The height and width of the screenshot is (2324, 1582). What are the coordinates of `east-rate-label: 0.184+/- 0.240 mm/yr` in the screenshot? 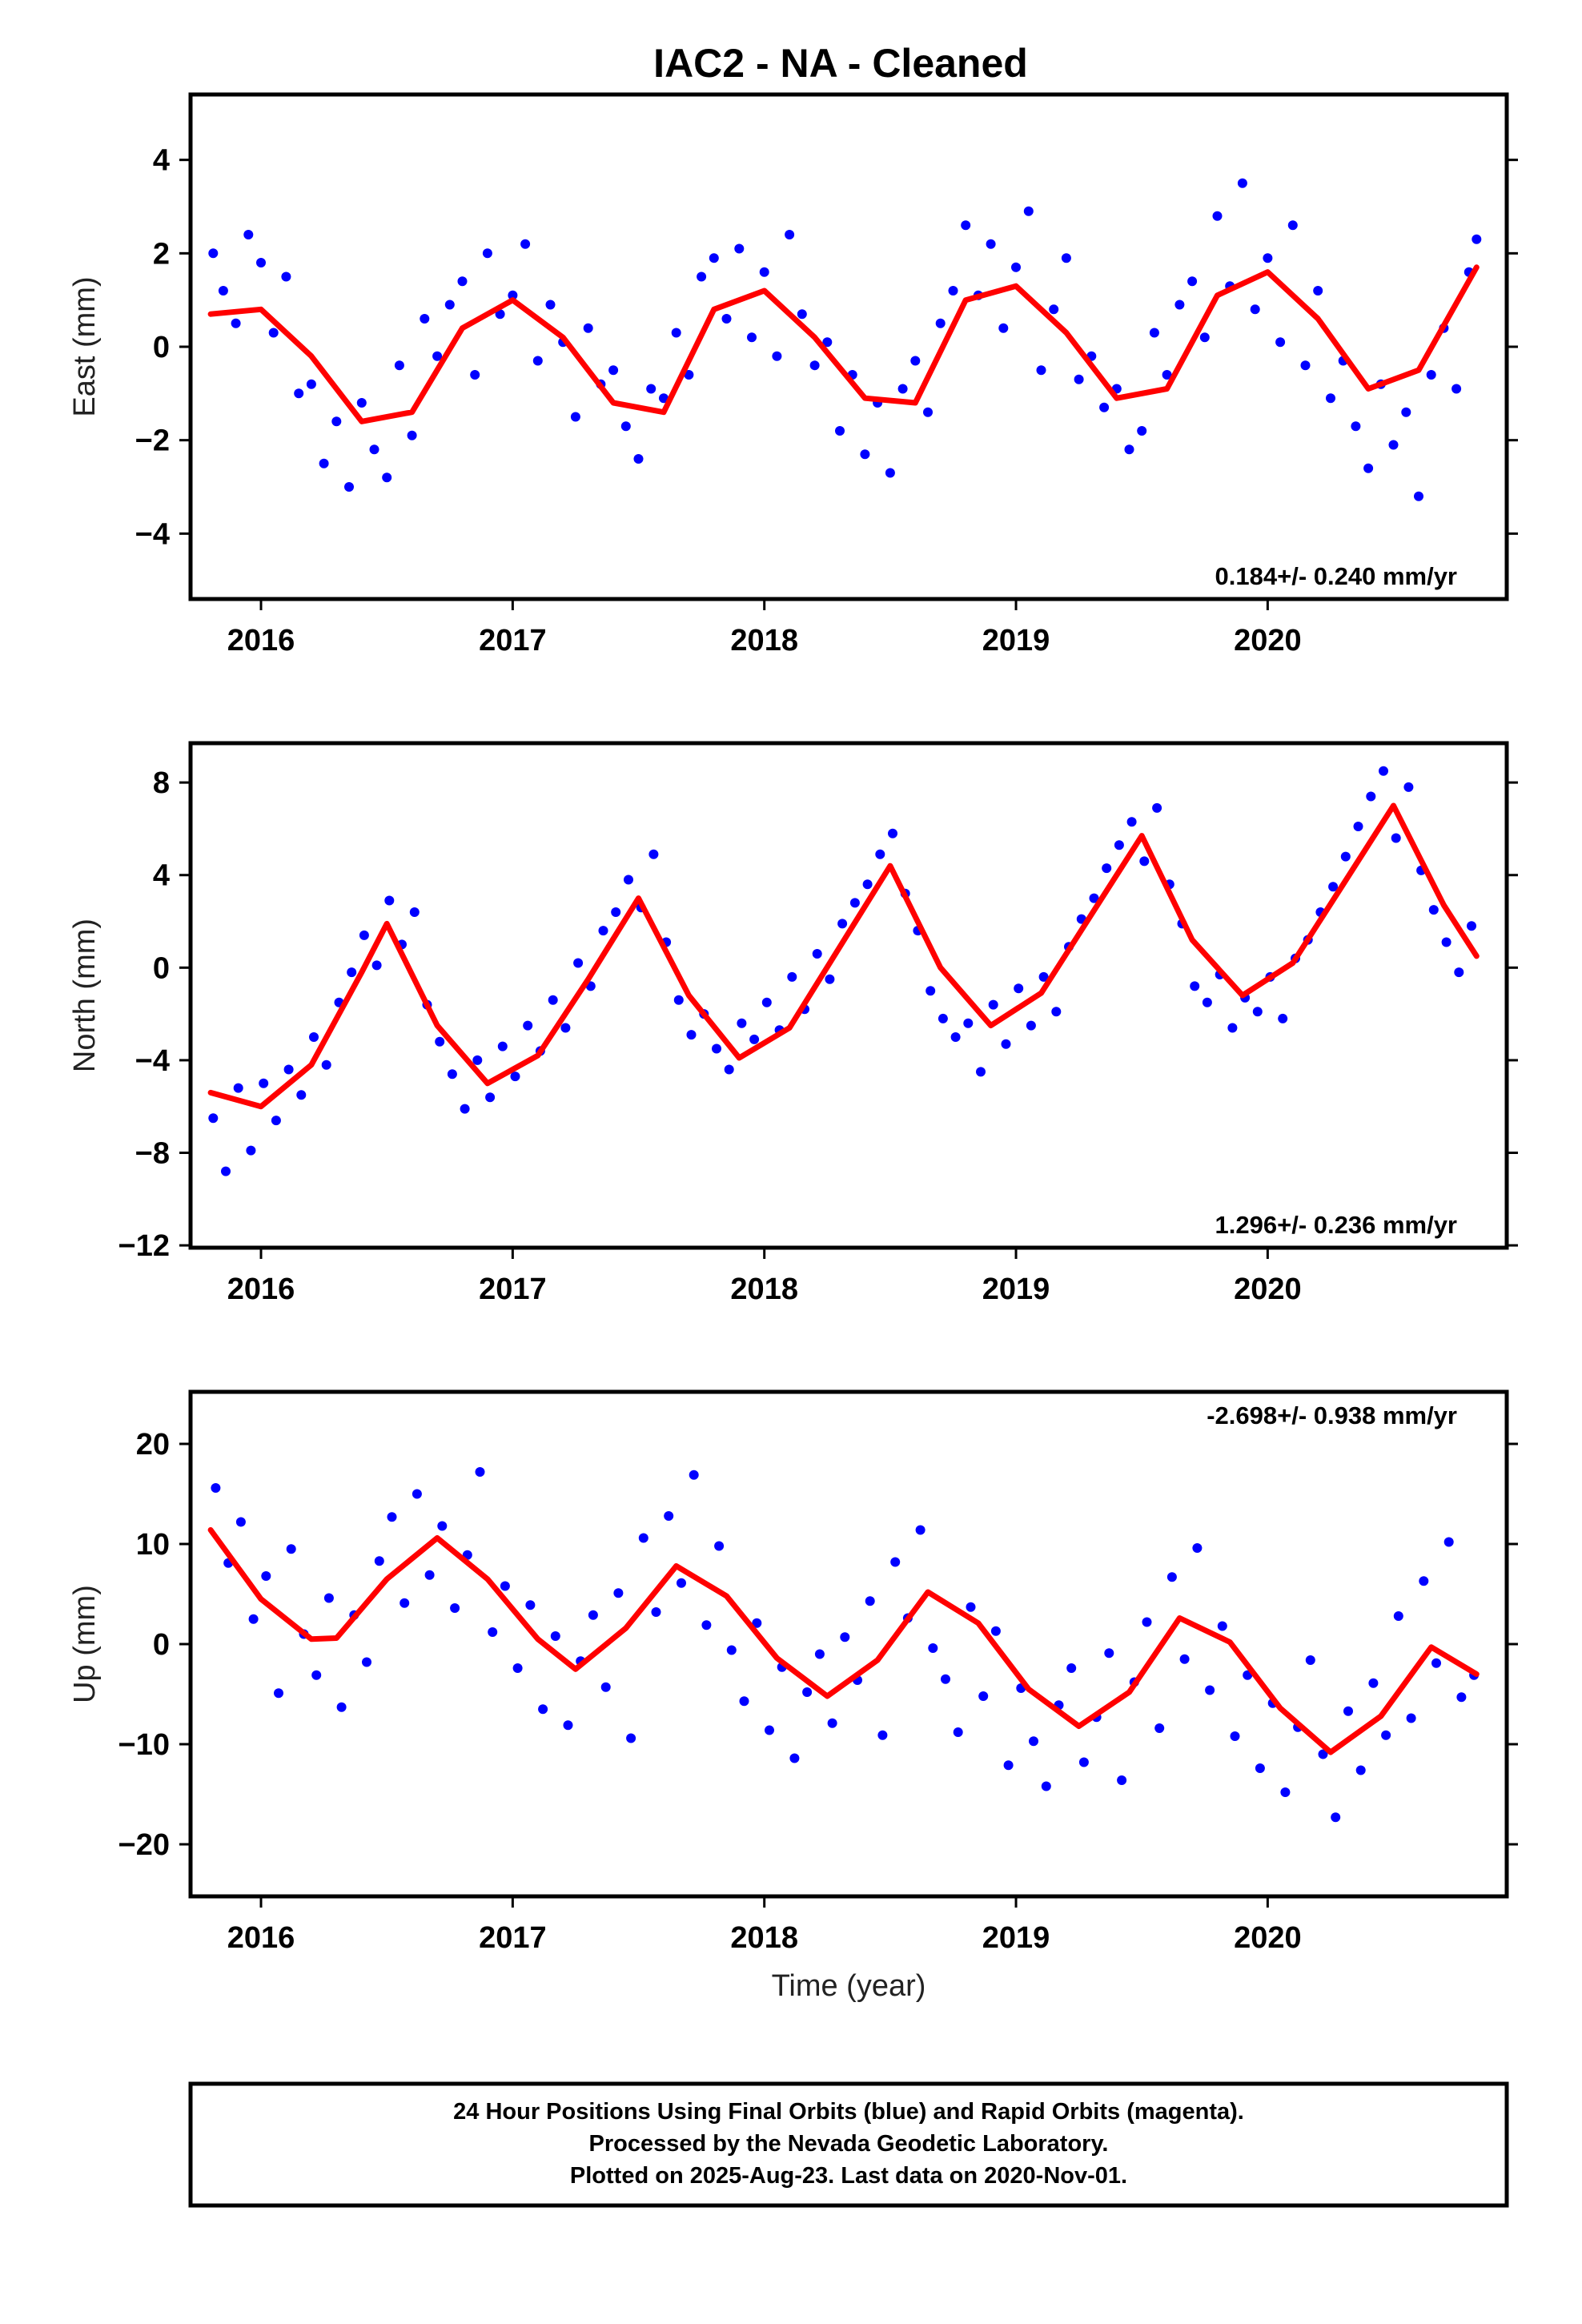 It's located at (1336, 576).